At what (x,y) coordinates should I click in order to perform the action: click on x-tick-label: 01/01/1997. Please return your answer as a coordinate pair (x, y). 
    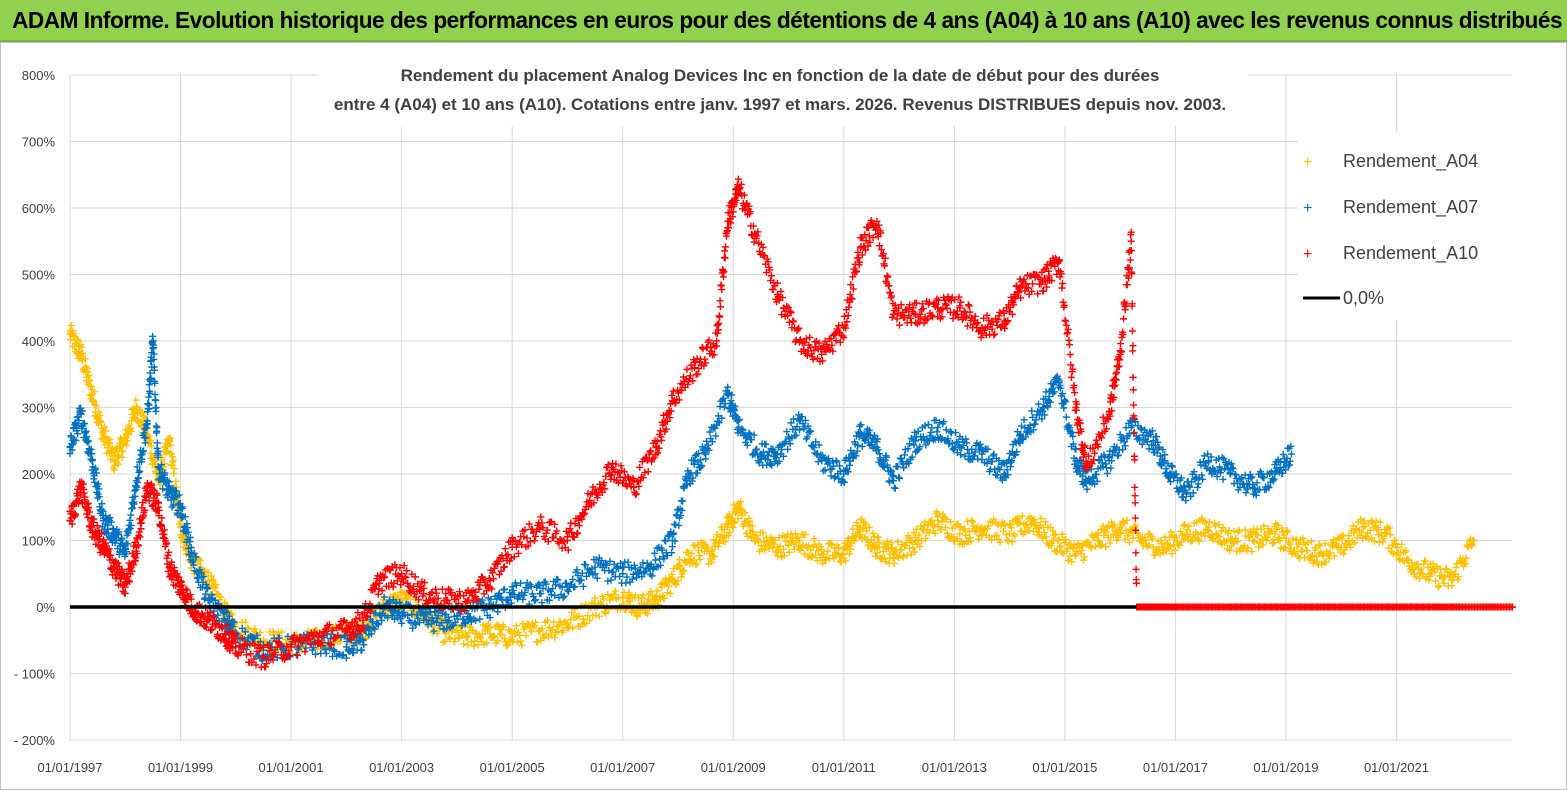
    Looking at the image, I should click on (69, 767).